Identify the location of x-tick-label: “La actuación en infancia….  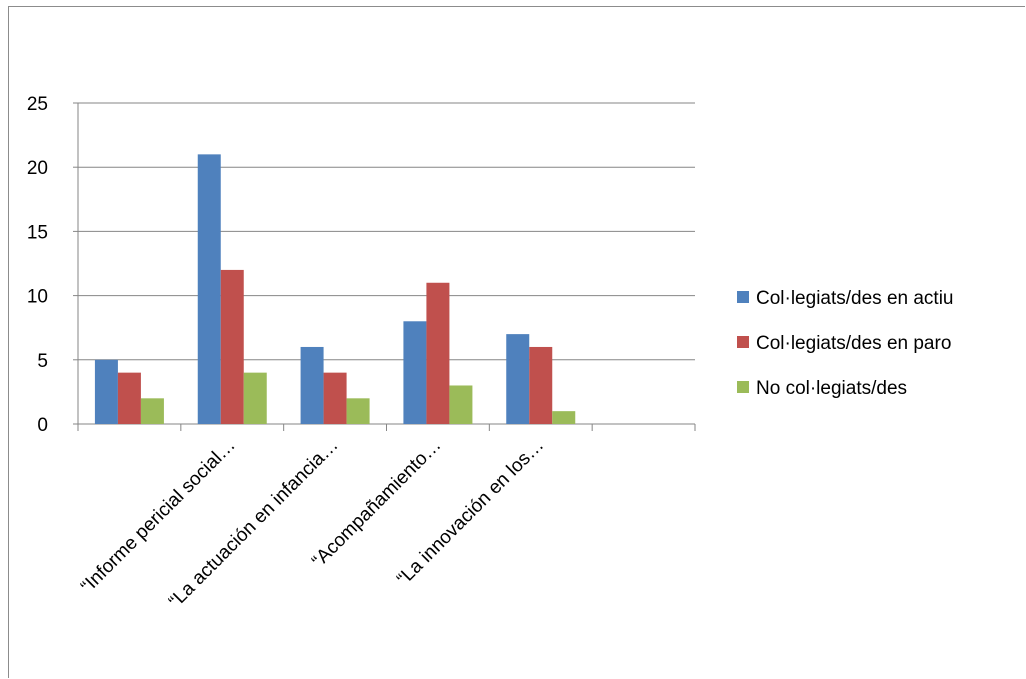
(254, 524).